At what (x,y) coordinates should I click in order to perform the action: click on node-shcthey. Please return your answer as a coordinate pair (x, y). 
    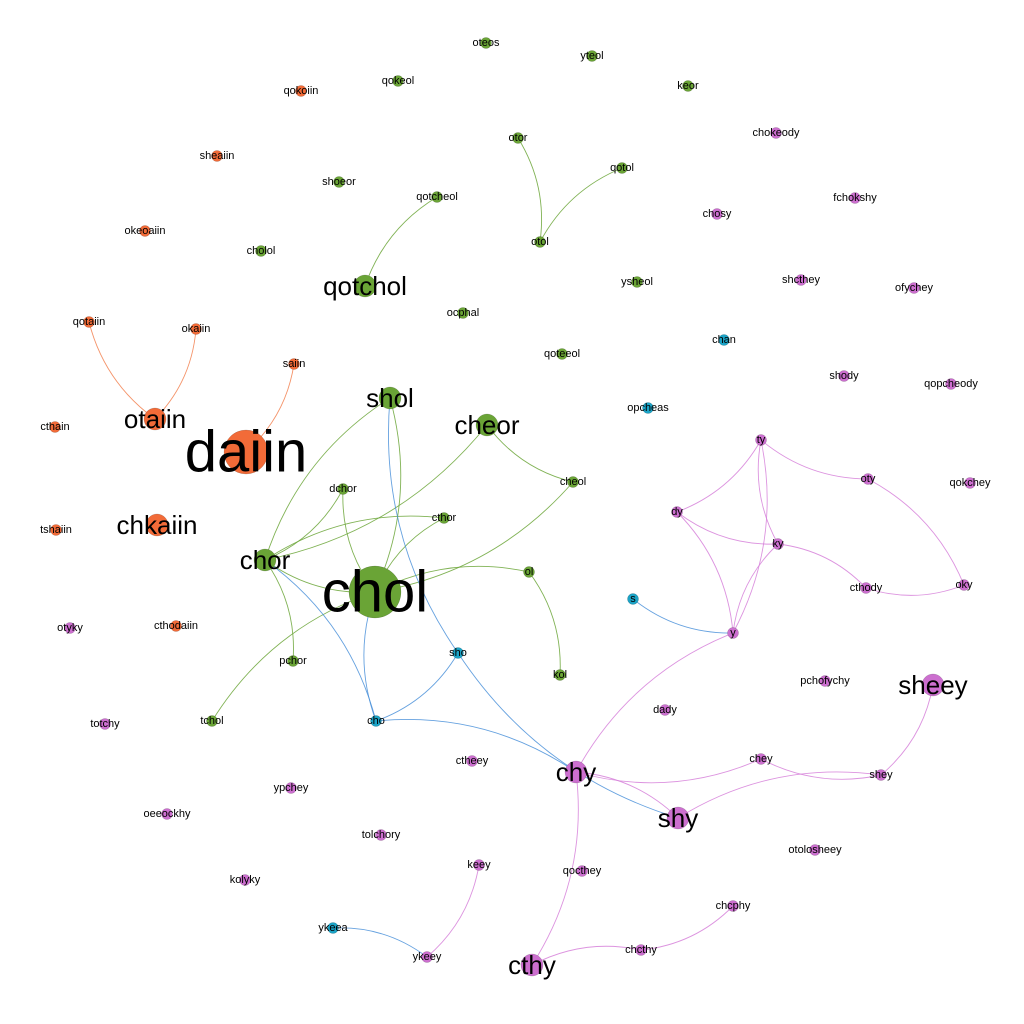
    Looking at the image, I should click on (801, 280).